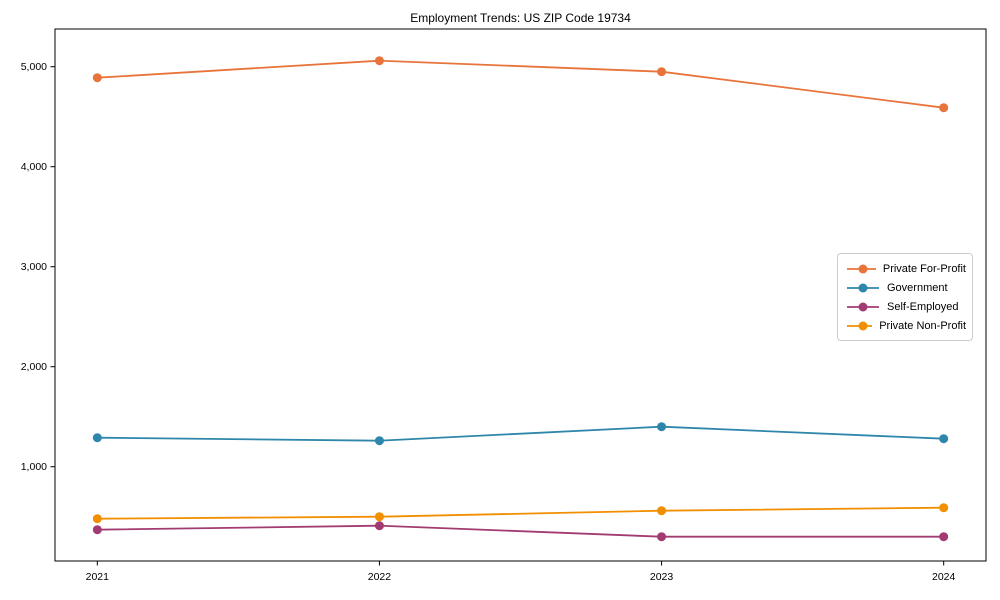 This screenshot has height=600, width=1000. Describe the element at coordinates (98, 577) in the screenshot. I see `x-tick-label: 2021` at that location.